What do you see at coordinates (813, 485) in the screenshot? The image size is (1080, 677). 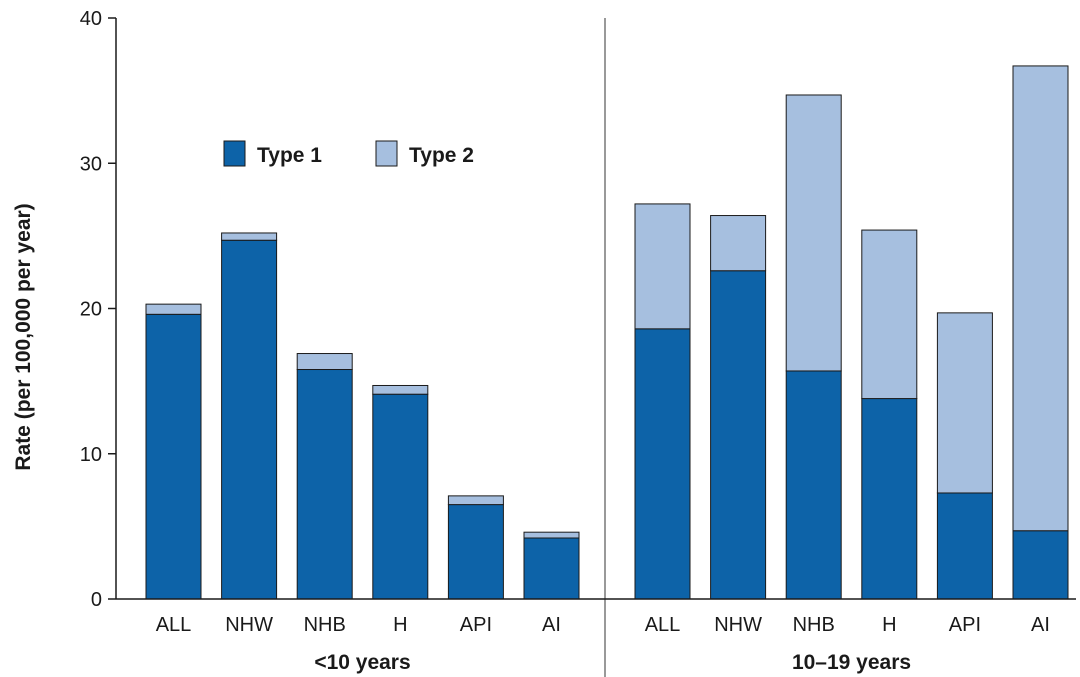 I see `bar-type-1-g1-nhb` at bounding box center [813, 485].